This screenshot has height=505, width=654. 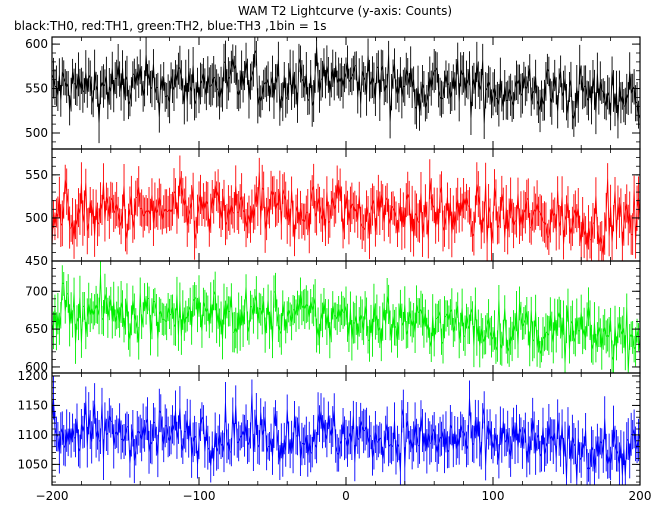 I want to click on x-tick-label: 100, so click(x=493, y=496).